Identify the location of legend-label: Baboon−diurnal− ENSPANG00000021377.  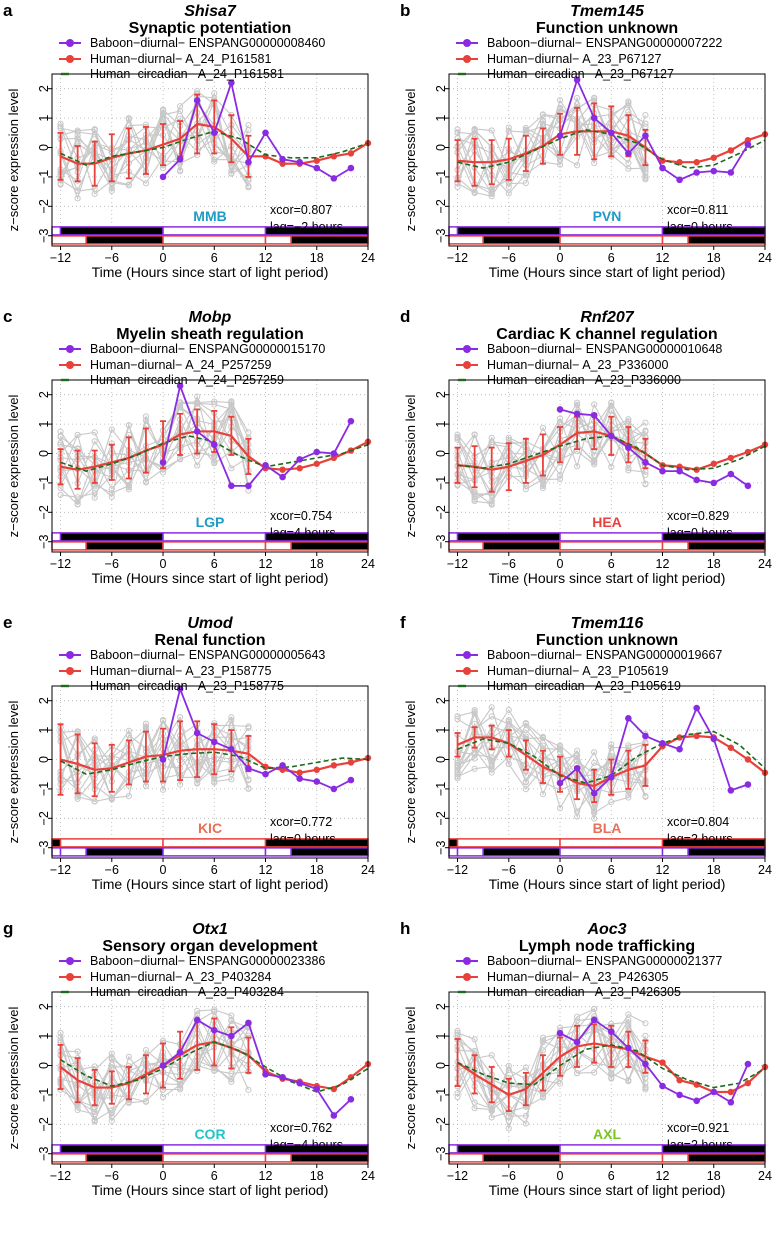
(604, 961).